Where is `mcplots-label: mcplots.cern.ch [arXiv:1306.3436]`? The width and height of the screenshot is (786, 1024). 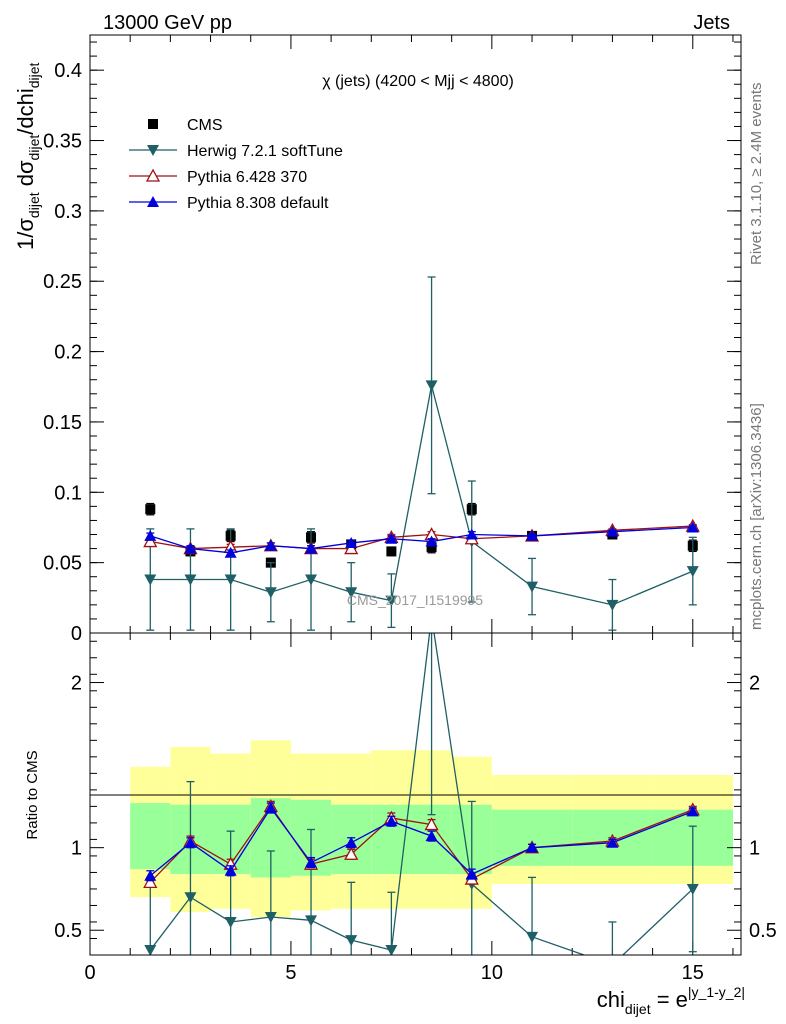 mcplots-label: mcplots.cern.ch [arXiv:1306.3436] is located at coordinates (756, 516).